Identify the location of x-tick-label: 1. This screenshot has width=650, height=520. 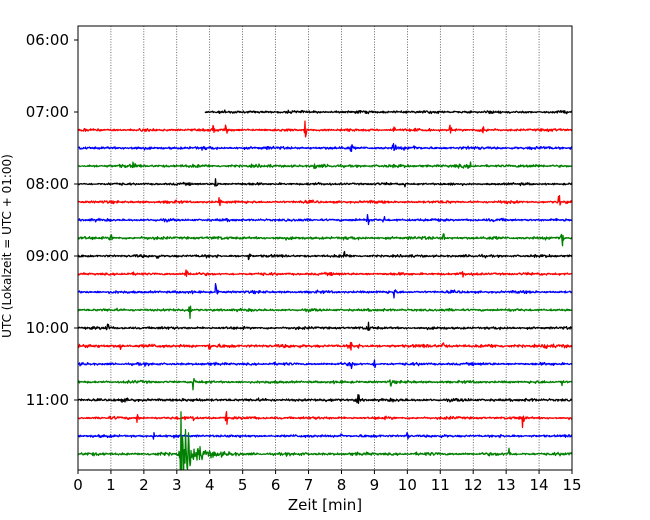
(111, 485).